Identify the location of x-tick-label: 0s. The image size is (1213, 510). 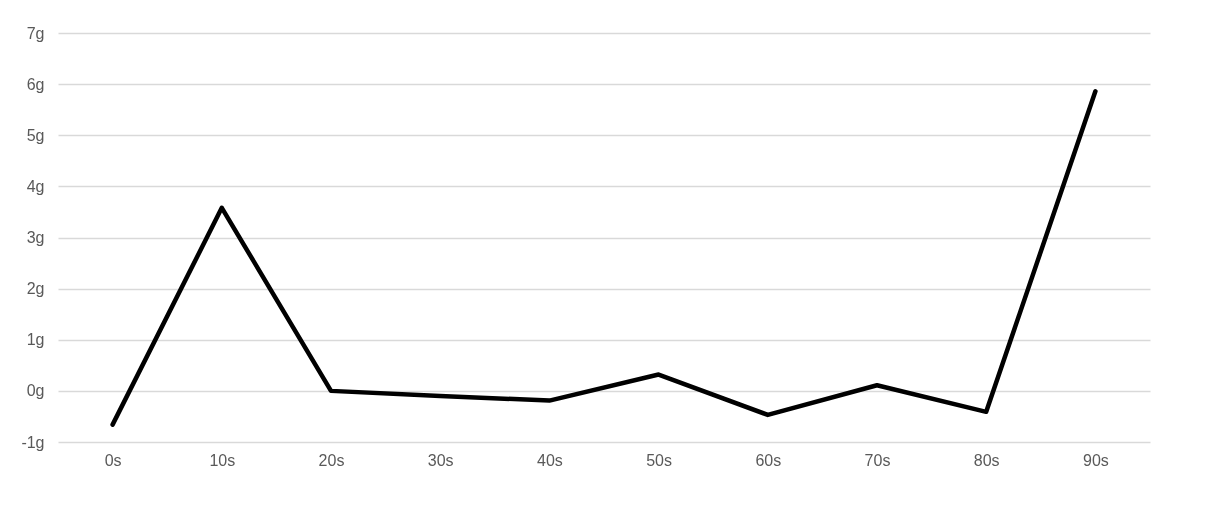
(113, 460).